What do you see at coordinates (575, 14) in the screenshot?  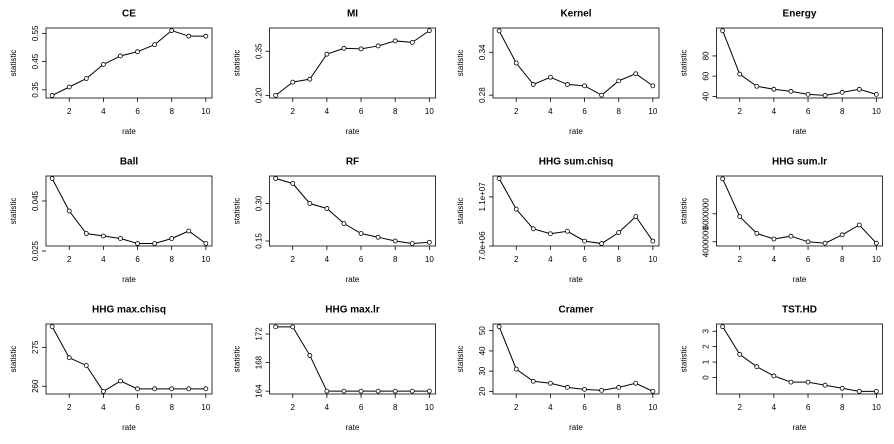 I see `chart-title: Kernel` at bounding box center [575, 14].